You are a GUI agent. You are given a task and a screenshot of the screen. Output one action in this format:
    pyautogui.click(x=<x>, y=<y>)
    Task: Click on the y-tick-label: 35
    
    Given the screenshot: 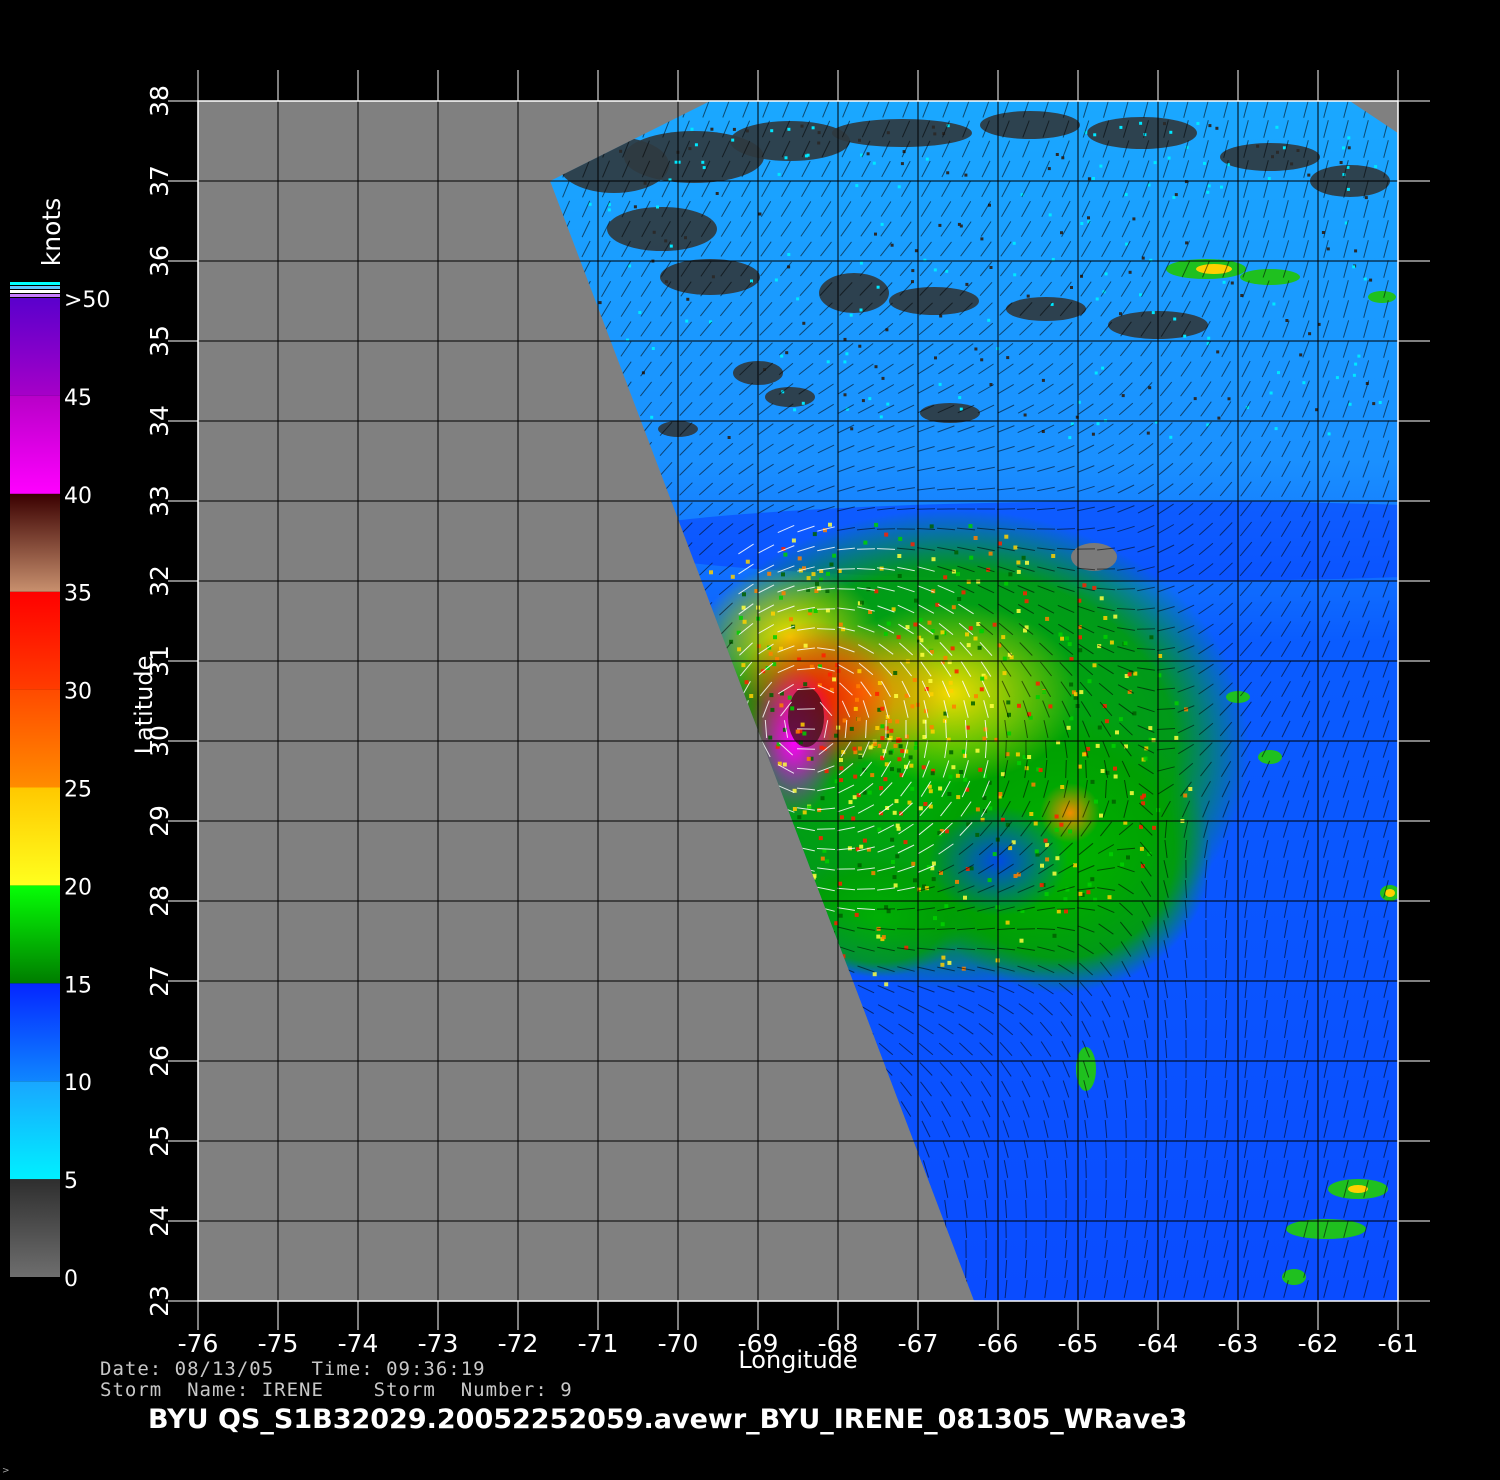 What is the action you would take?
    pyautogui.click(x=159, y=341)
    